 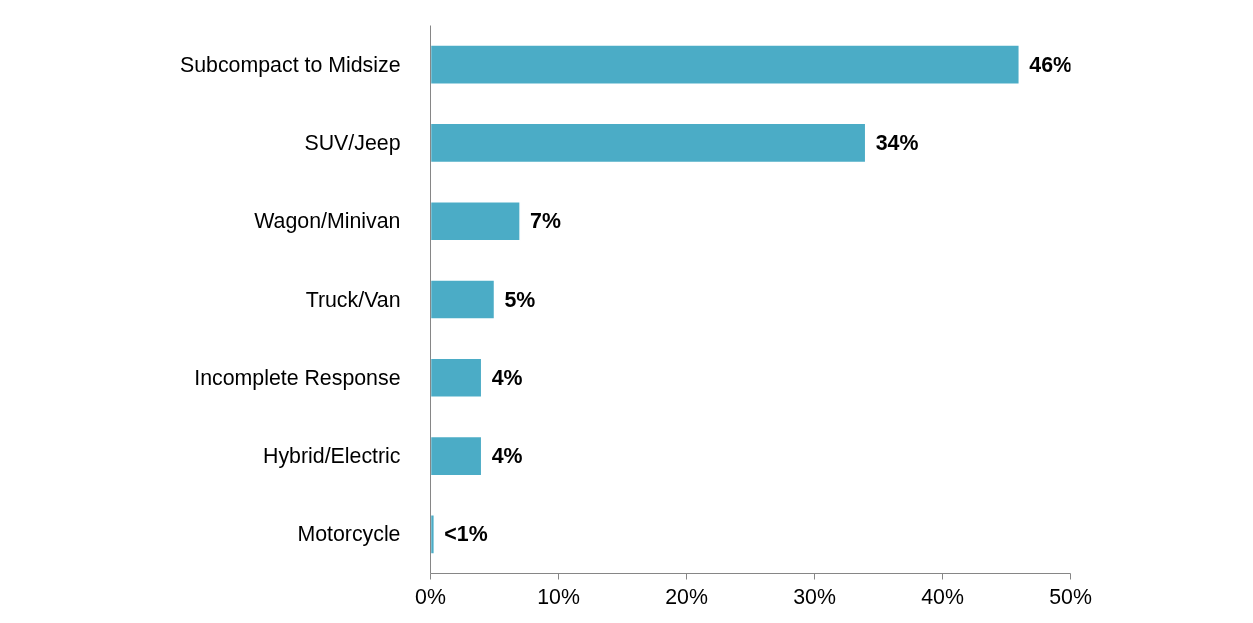 I want to click on x-tick-label: 20%, so click(x=686, y=596).